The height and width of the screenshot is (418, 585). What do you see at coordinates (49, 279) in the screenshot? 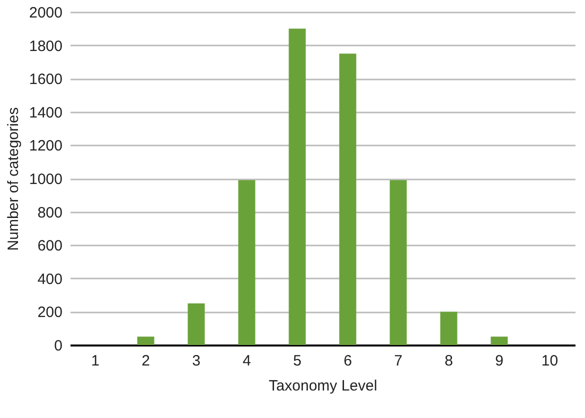
I see `y-tick-label: 400` at bounding box center [49, 279].